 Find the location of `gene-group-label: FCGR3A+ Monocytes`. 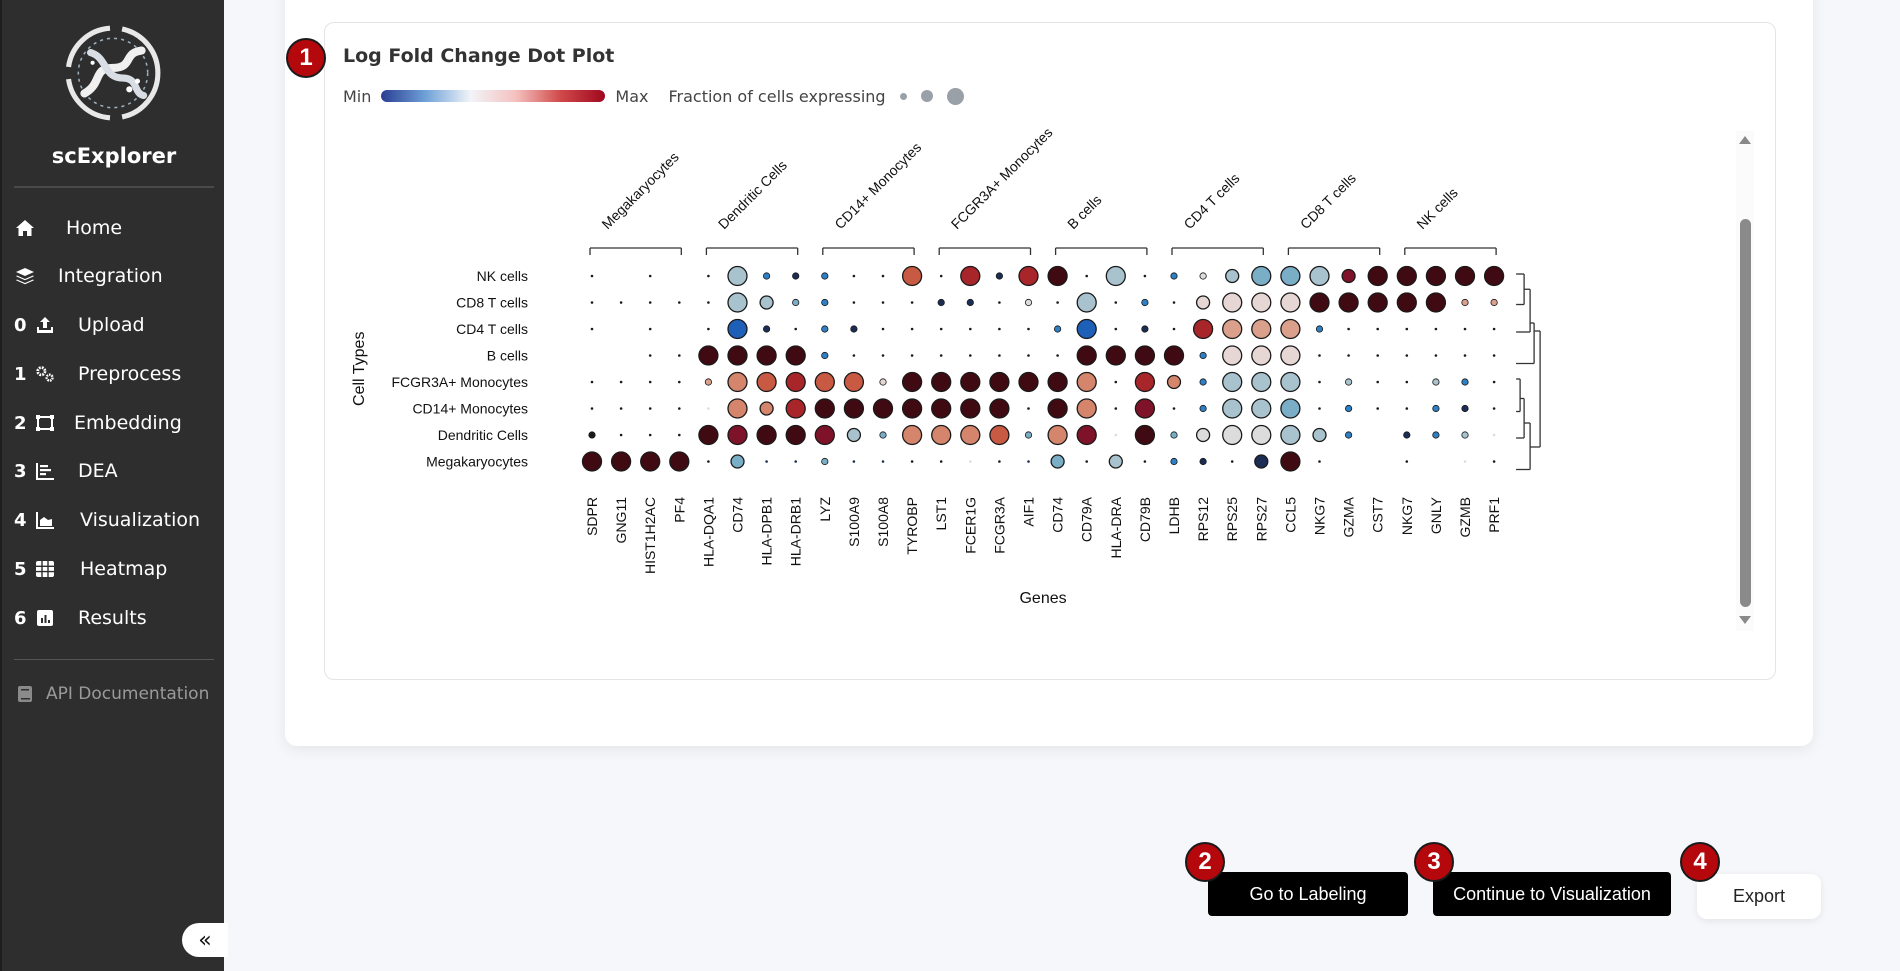

gene-group-label: FCGR3A+ Monocytes is located at coordinates (1002, 178).